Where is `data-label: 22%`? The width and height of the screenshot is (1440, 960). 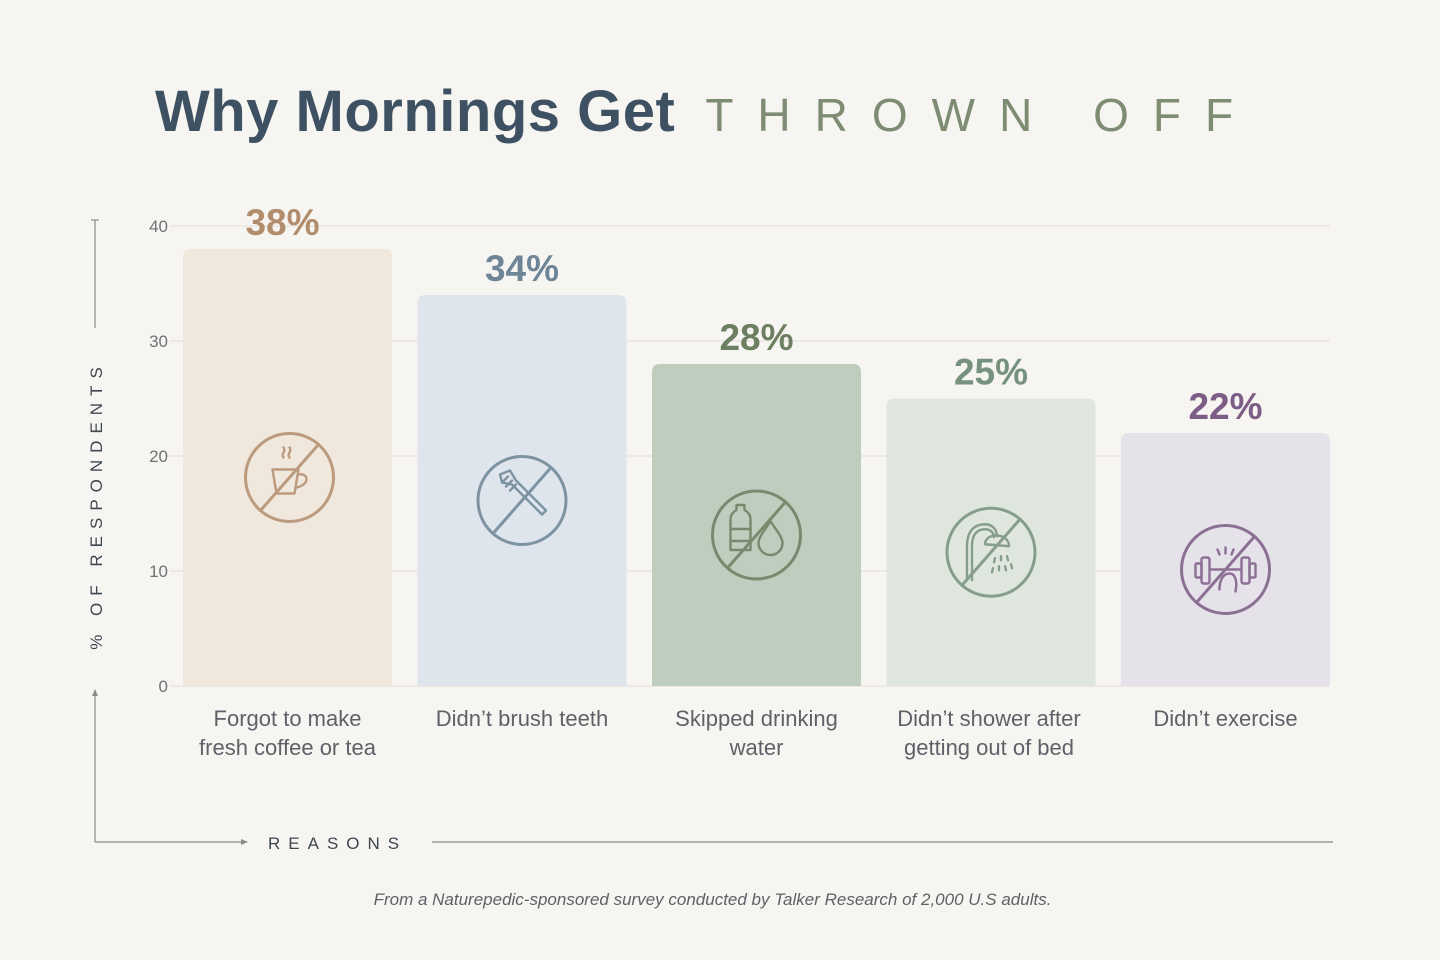
data-label: 22% is located at coordinates (1225, 406).